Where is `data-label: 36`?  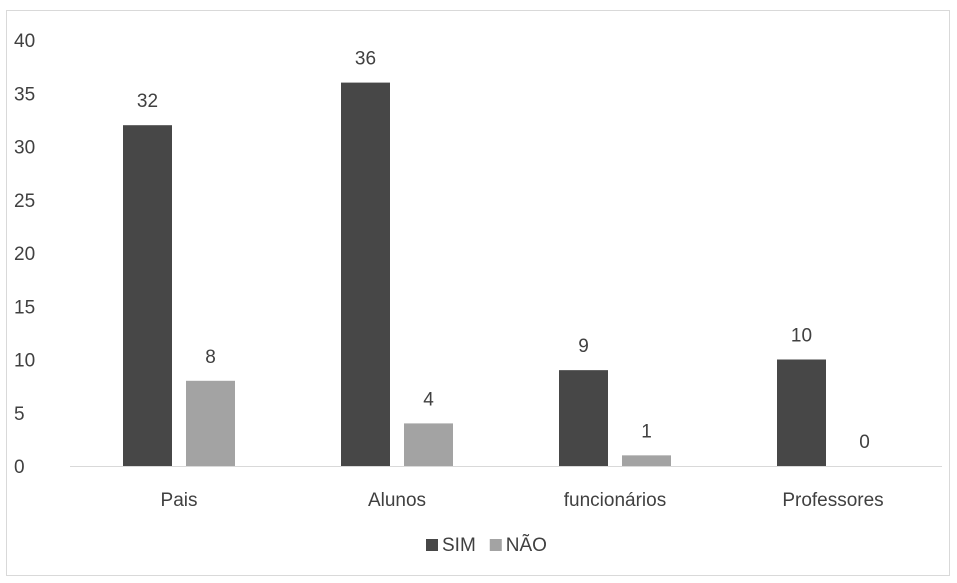
data-label: 36 is located at coordinates (365, 59).